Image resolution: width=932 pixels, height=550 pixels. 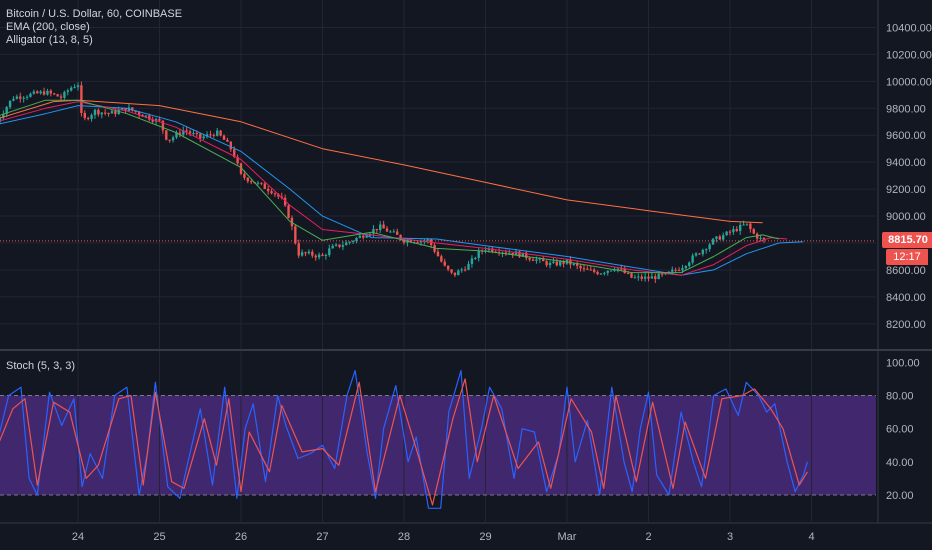 What do you see at coordinates (404, 537) in the screenshot?
I see `time-tick-label: 28` at bounding box center [404, 537].